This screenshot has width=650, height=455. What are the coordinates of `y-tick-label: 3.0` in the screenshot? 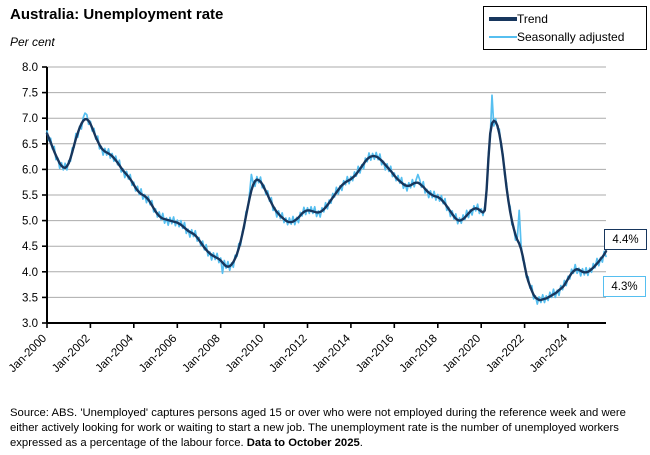 It's located at (30, 324).